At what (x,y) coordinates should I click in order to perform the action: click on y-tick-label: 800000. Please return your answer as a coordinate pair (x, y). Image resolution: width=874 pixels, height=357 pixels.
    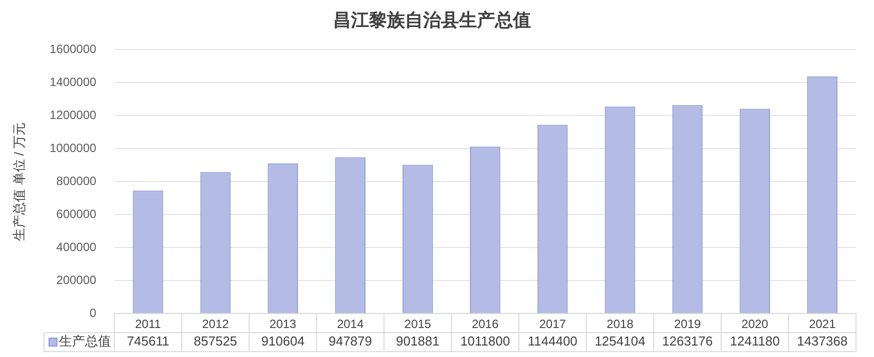
    Looking at the image, I should click on (76, 181).